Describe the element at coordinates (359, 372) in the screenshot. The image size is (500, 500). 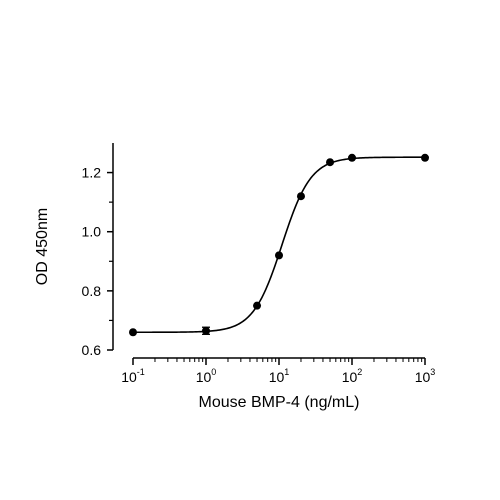
I see `x-tick-exponent: 2` at that location.